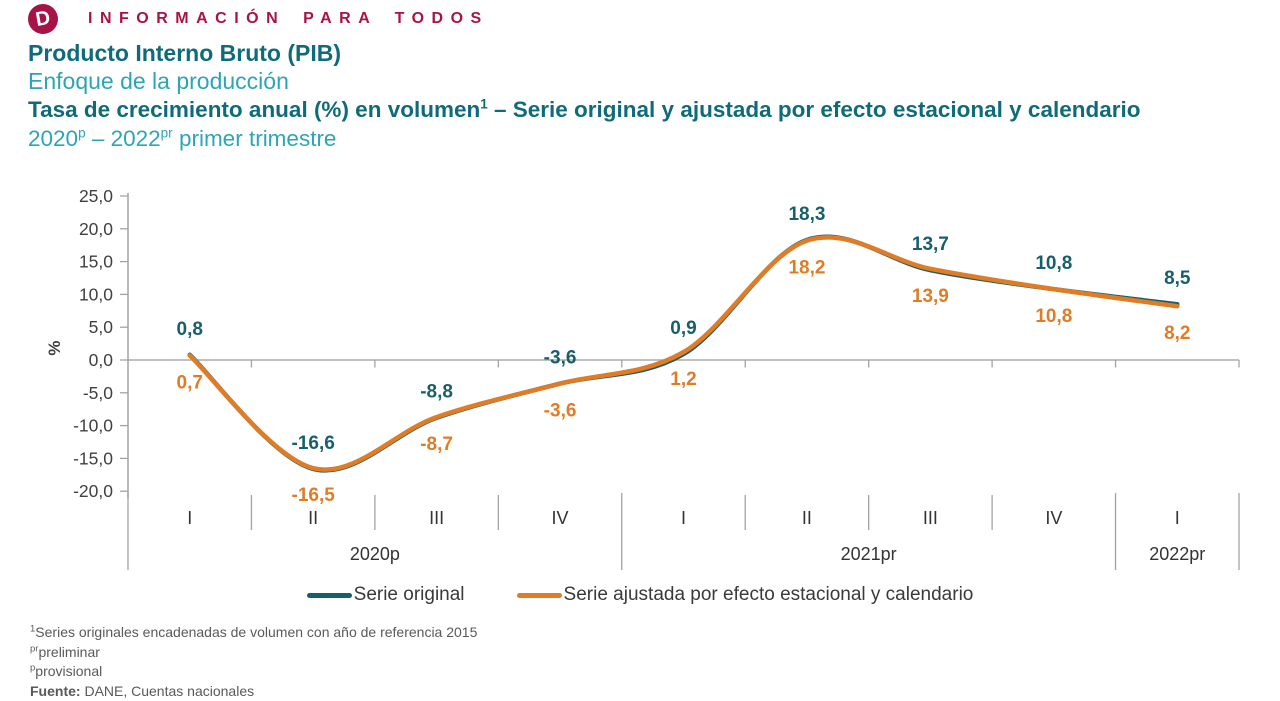  Describe the element at coordinates (101, 360) in the screenshot. I see `svg-text: 0,0` at that location.